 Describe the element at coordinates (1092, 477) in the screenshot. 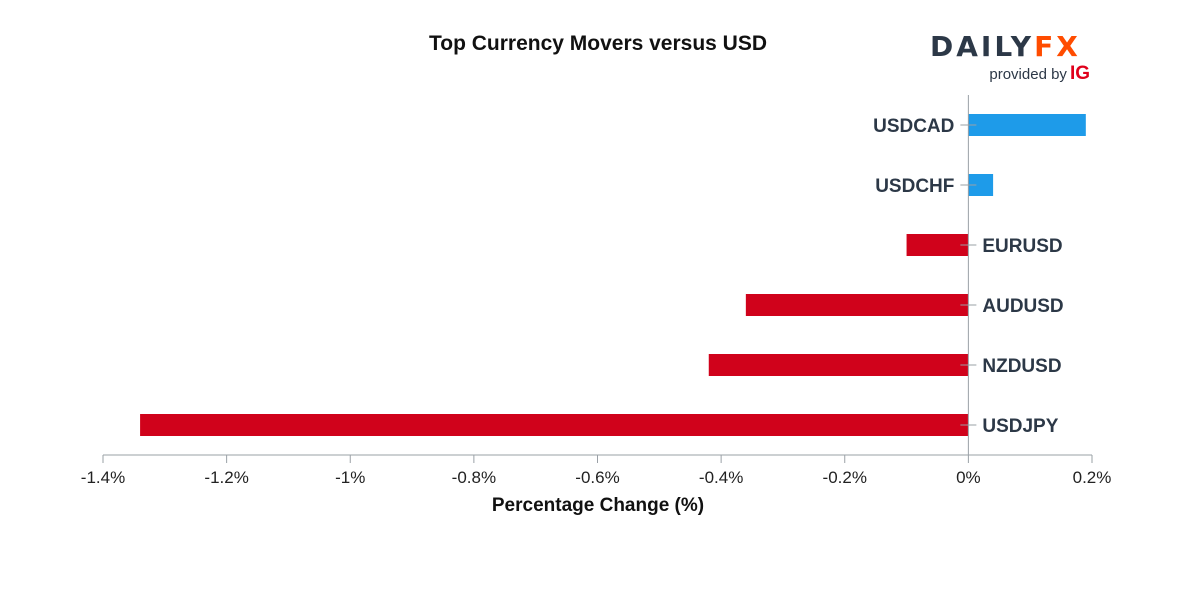

I see `x-tick-label: 0.2%` at that location.